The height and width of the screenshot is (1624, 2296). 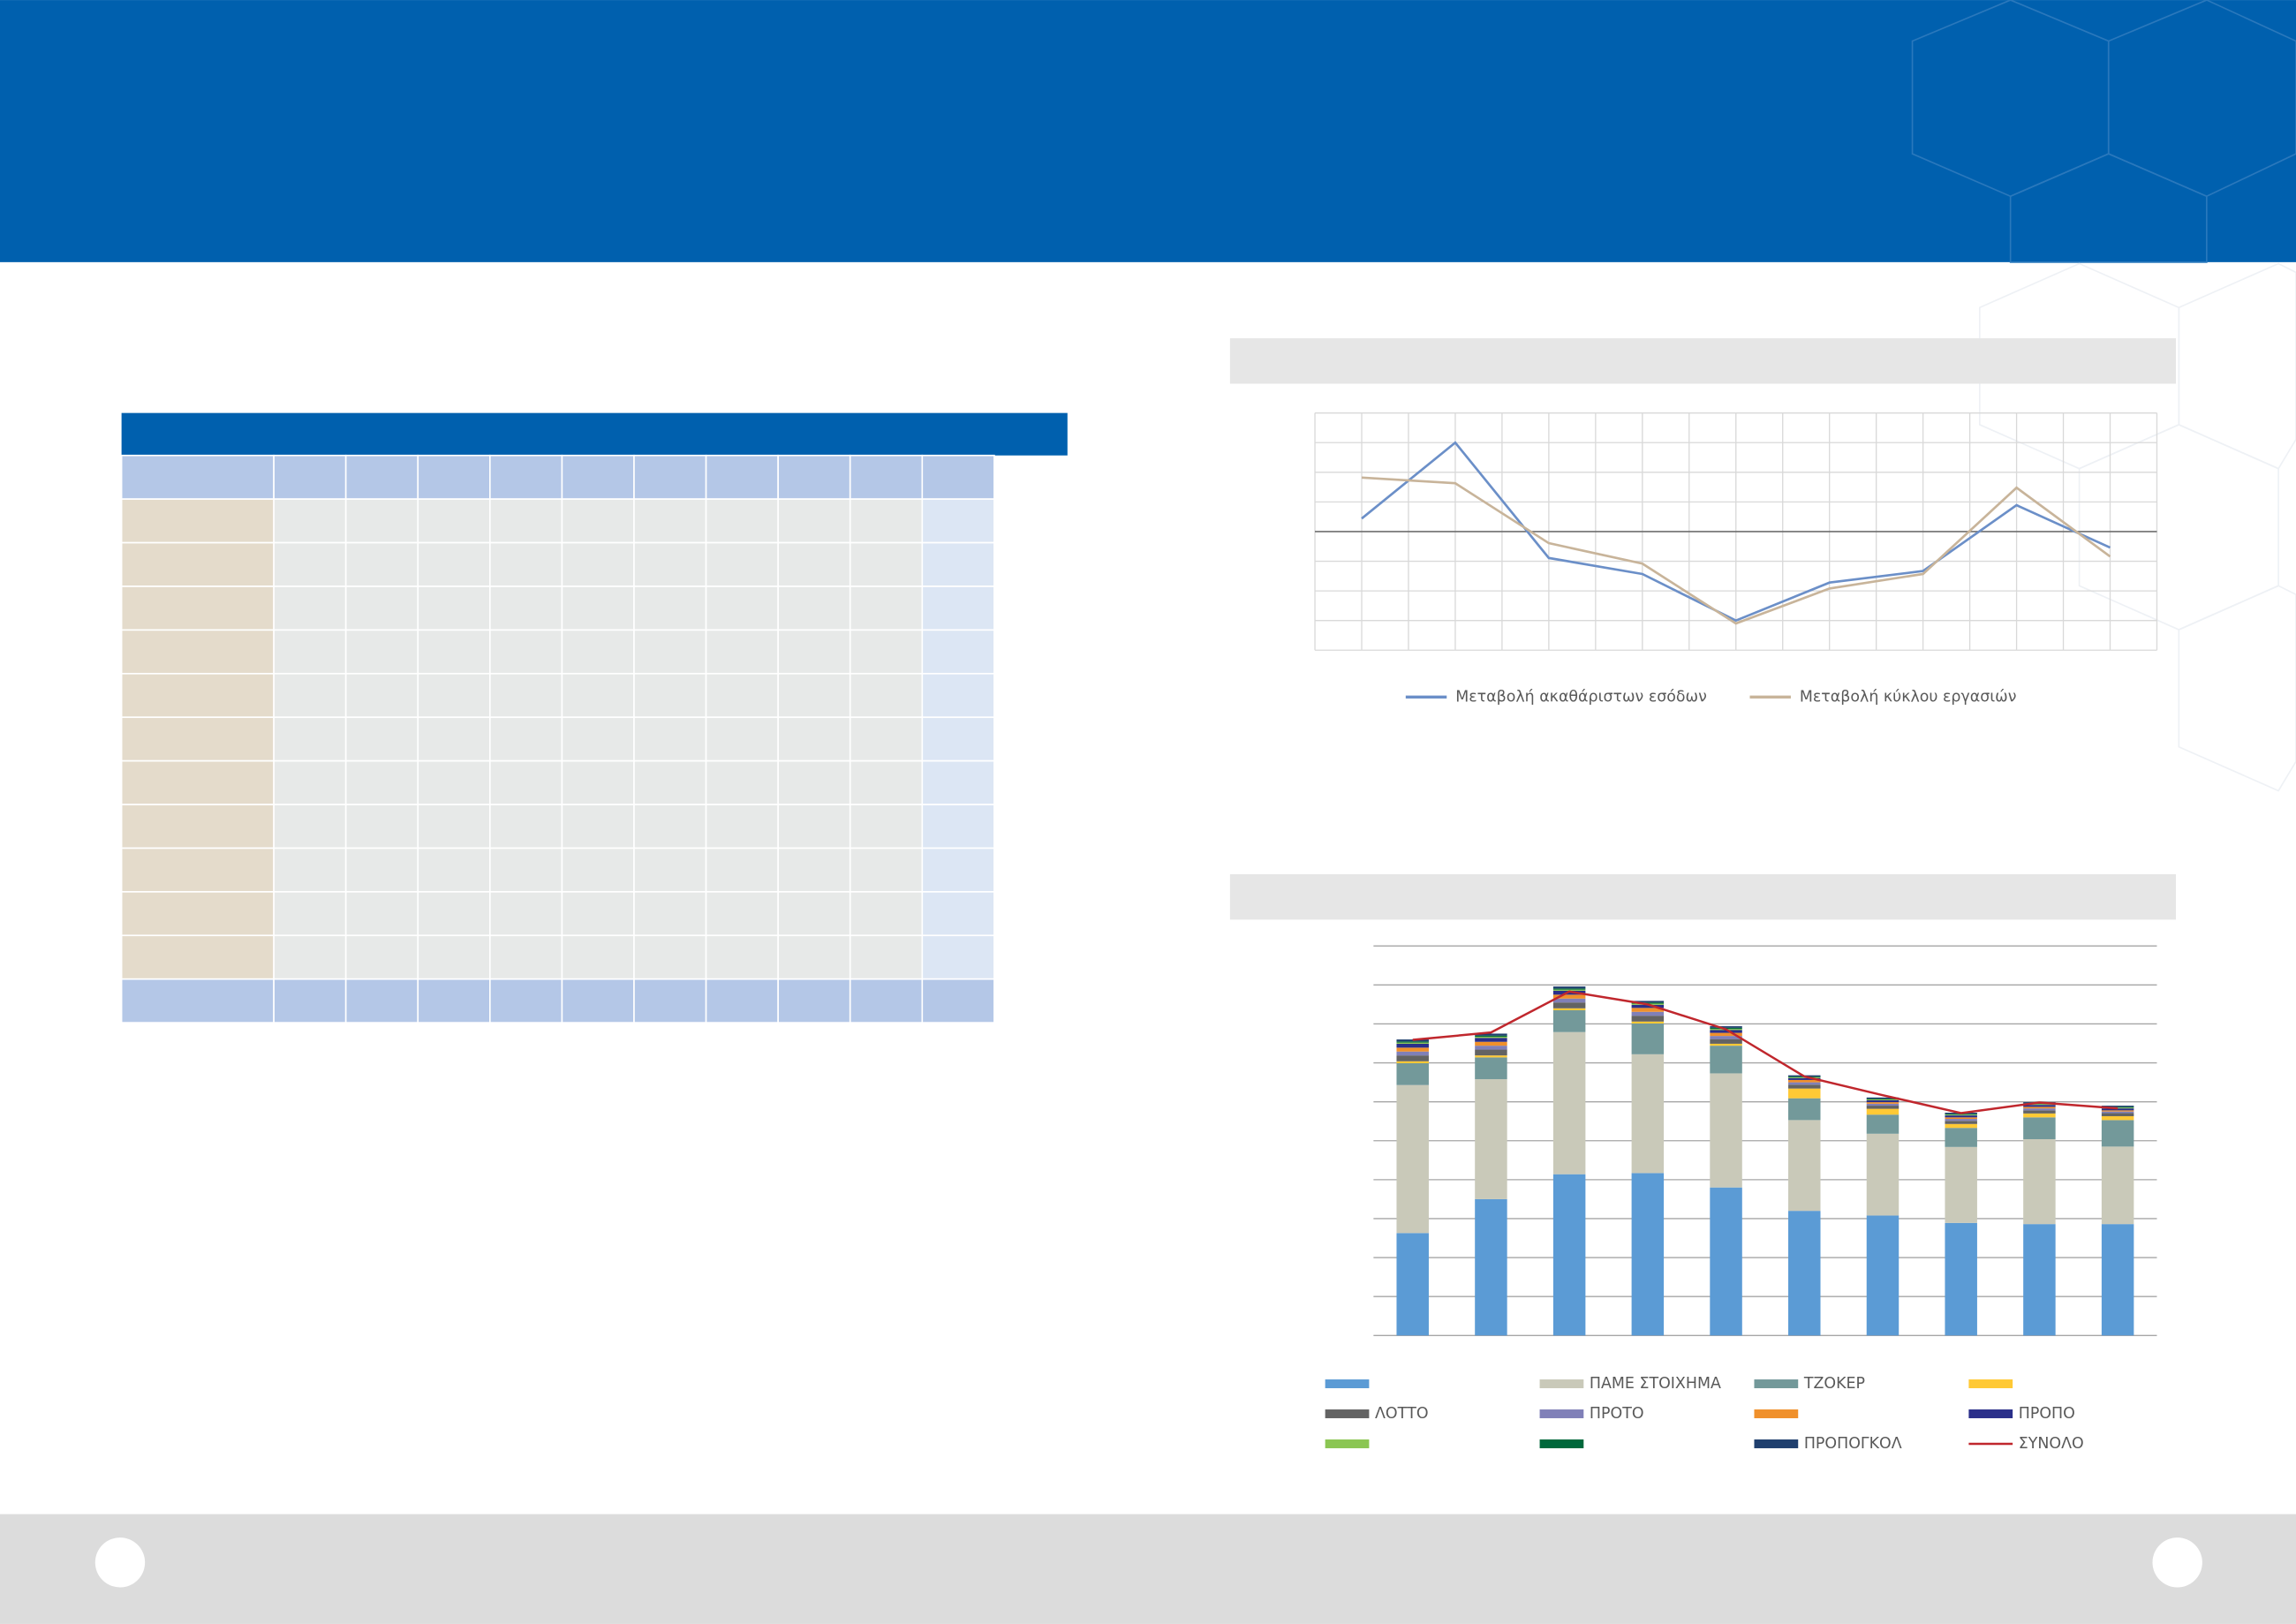 I want to click on legend-label: Μεταβολή κύκλου εργασιών, so click(x=1909, y=697).